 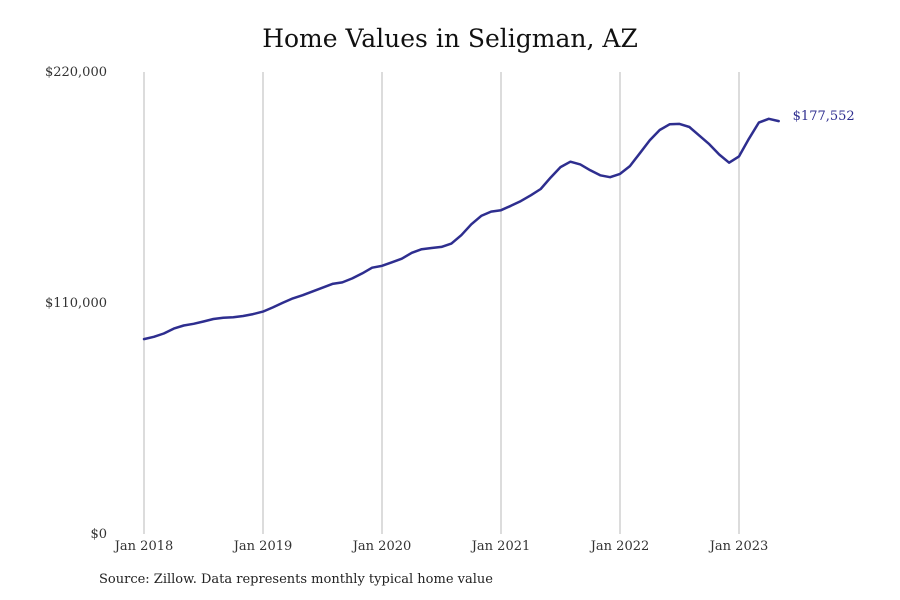 What do you see at coordinates (738, 546) in the screenshot?
I see `x-tick-label: Jan 2023` at bounding box center [738, 546].